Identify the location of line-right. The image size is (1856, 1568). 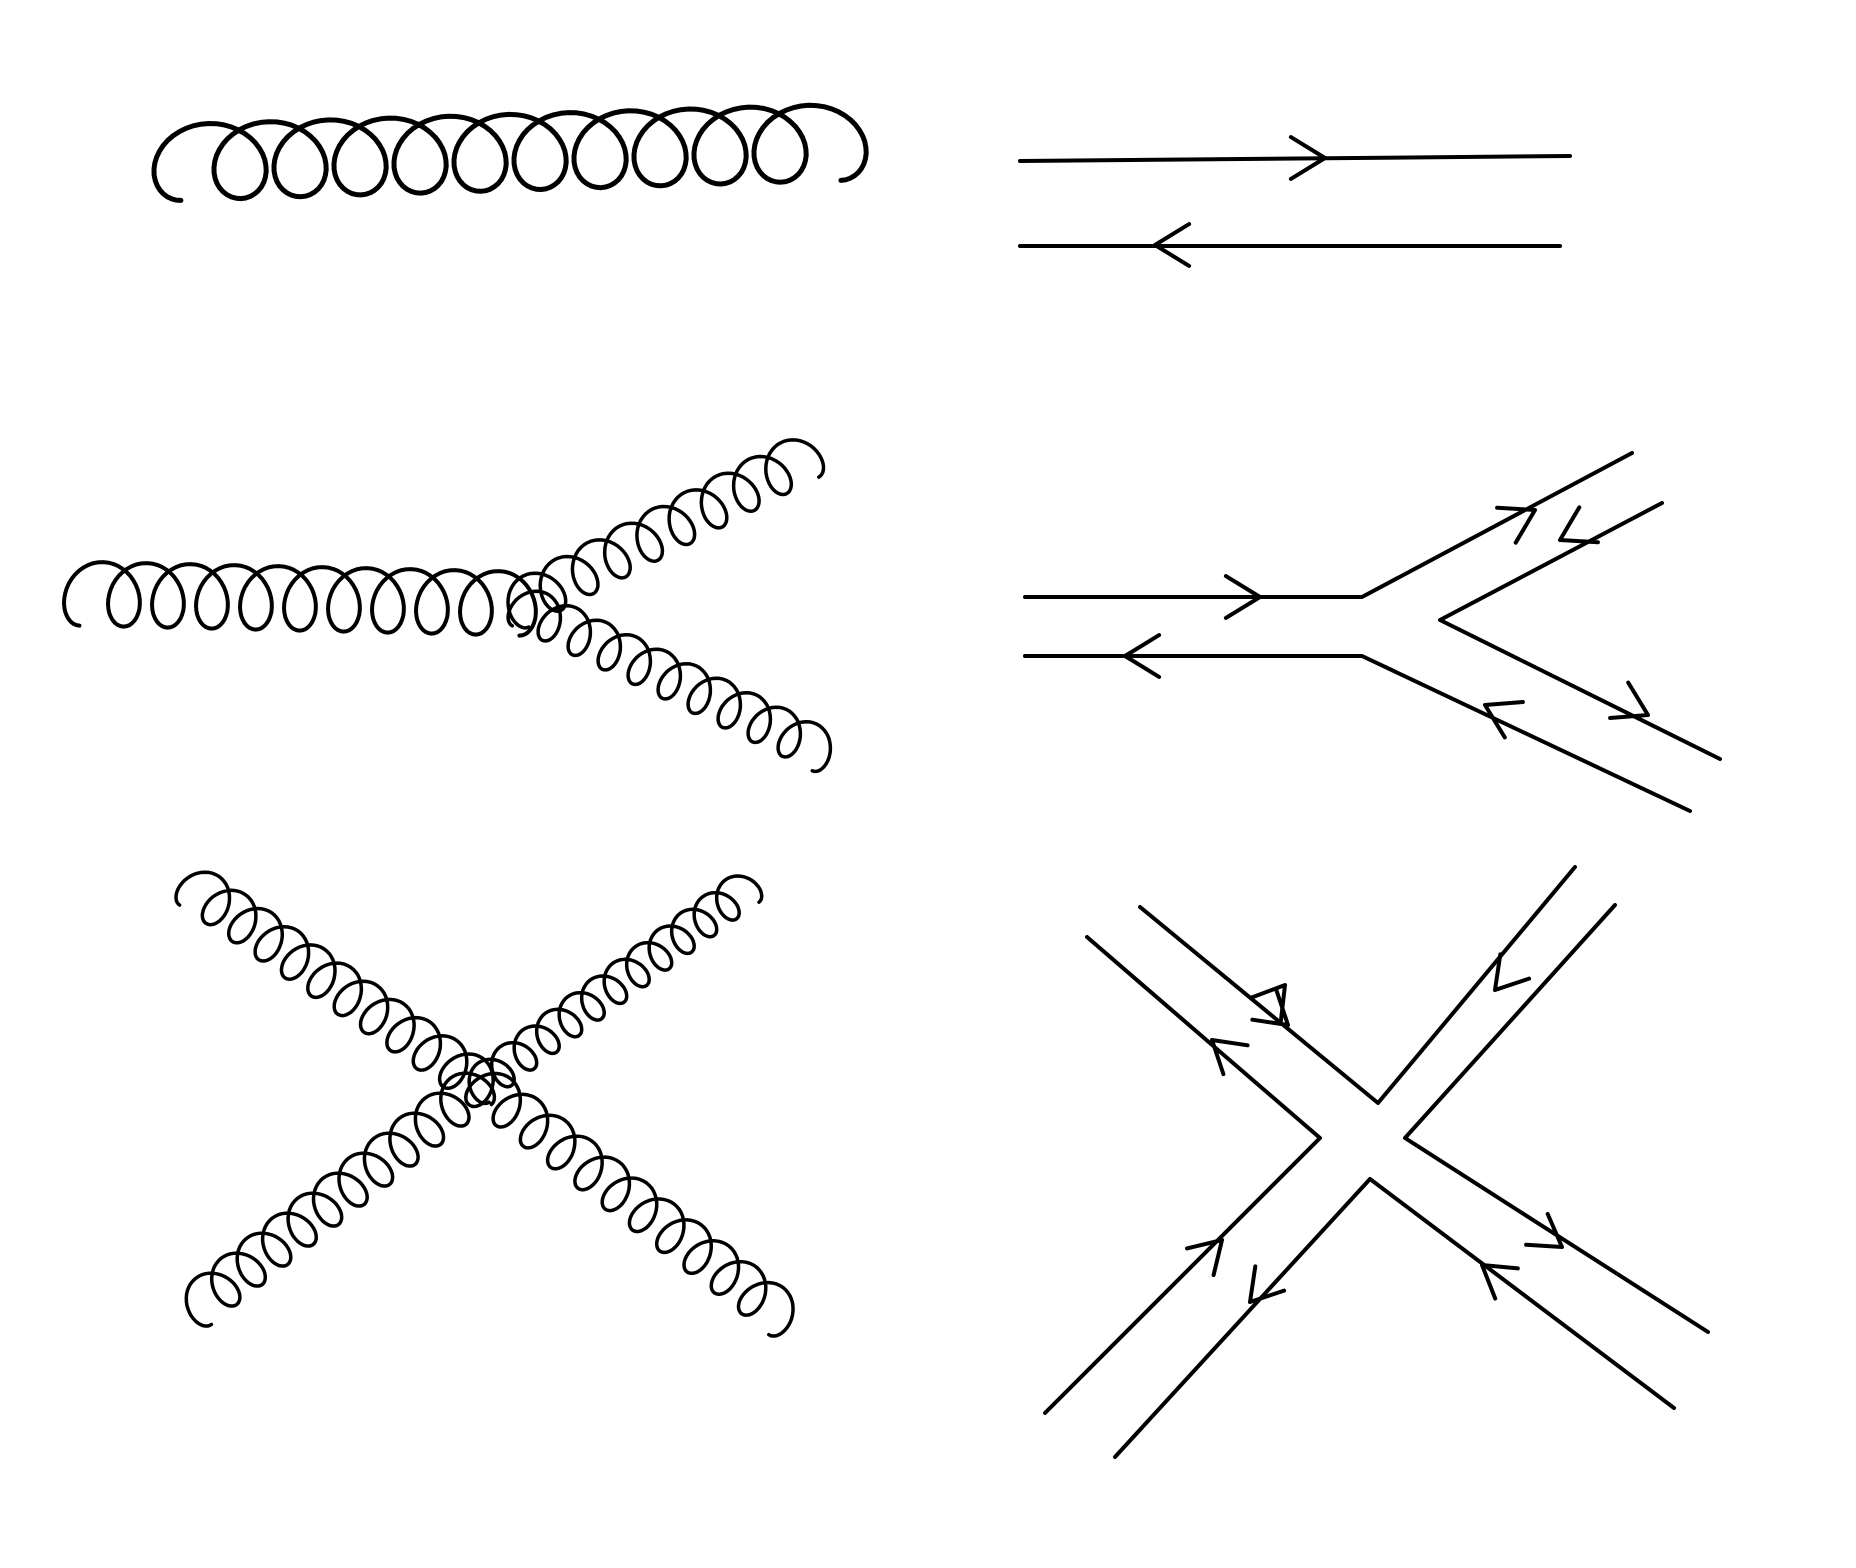
(1556, 1118).